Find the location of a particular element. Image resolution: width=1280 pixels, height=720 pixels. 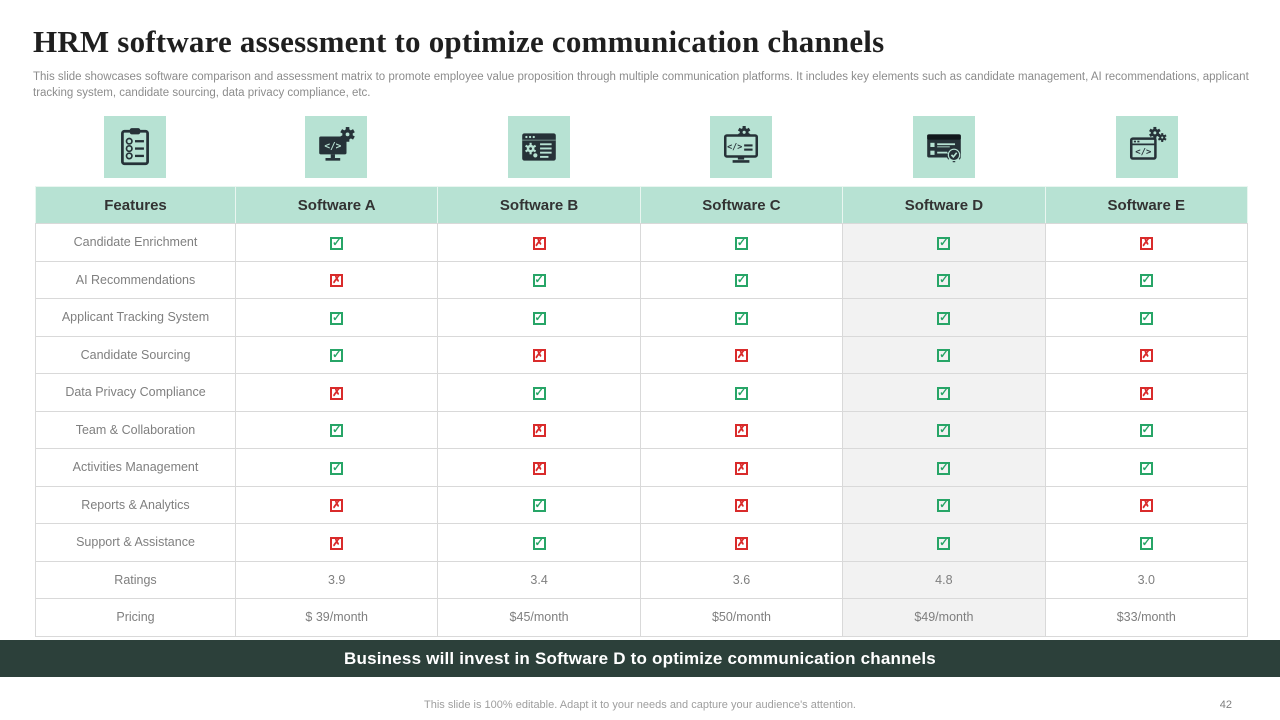

feature-label: Candidate Sourcing is located at coordinates (135, 354).